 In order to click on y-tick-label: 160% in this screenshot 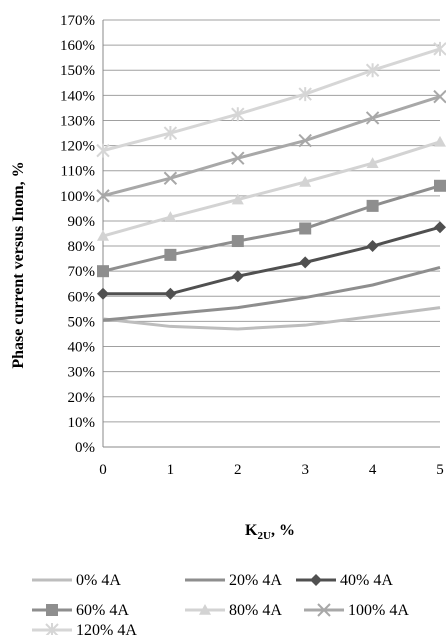, I will do `click(77, 46)`.